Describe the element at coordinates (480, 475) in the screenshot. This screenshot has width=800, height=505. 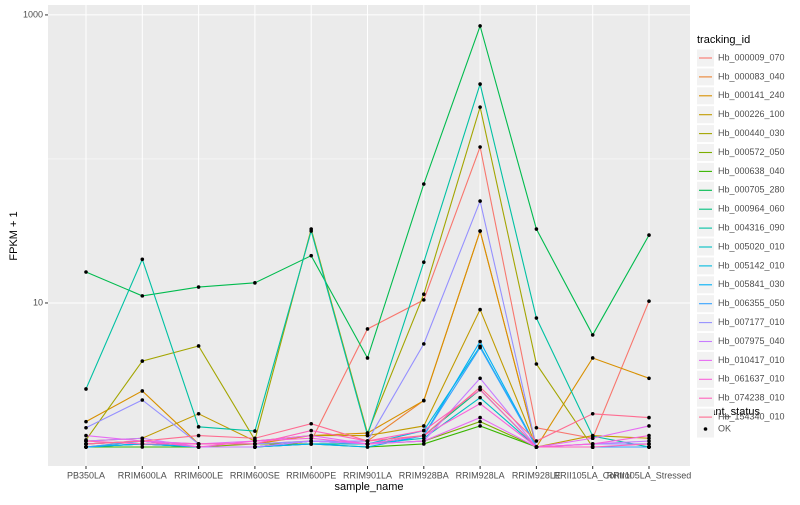
I see `x-tick-label: RRIM928LA` at that location.